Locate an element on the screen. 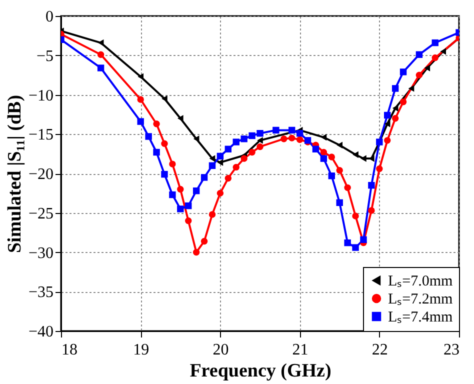 The image size is (474, 384). y-axis-title: Simulated |S₁₁| (dB) is located at coordinates (15, 174).